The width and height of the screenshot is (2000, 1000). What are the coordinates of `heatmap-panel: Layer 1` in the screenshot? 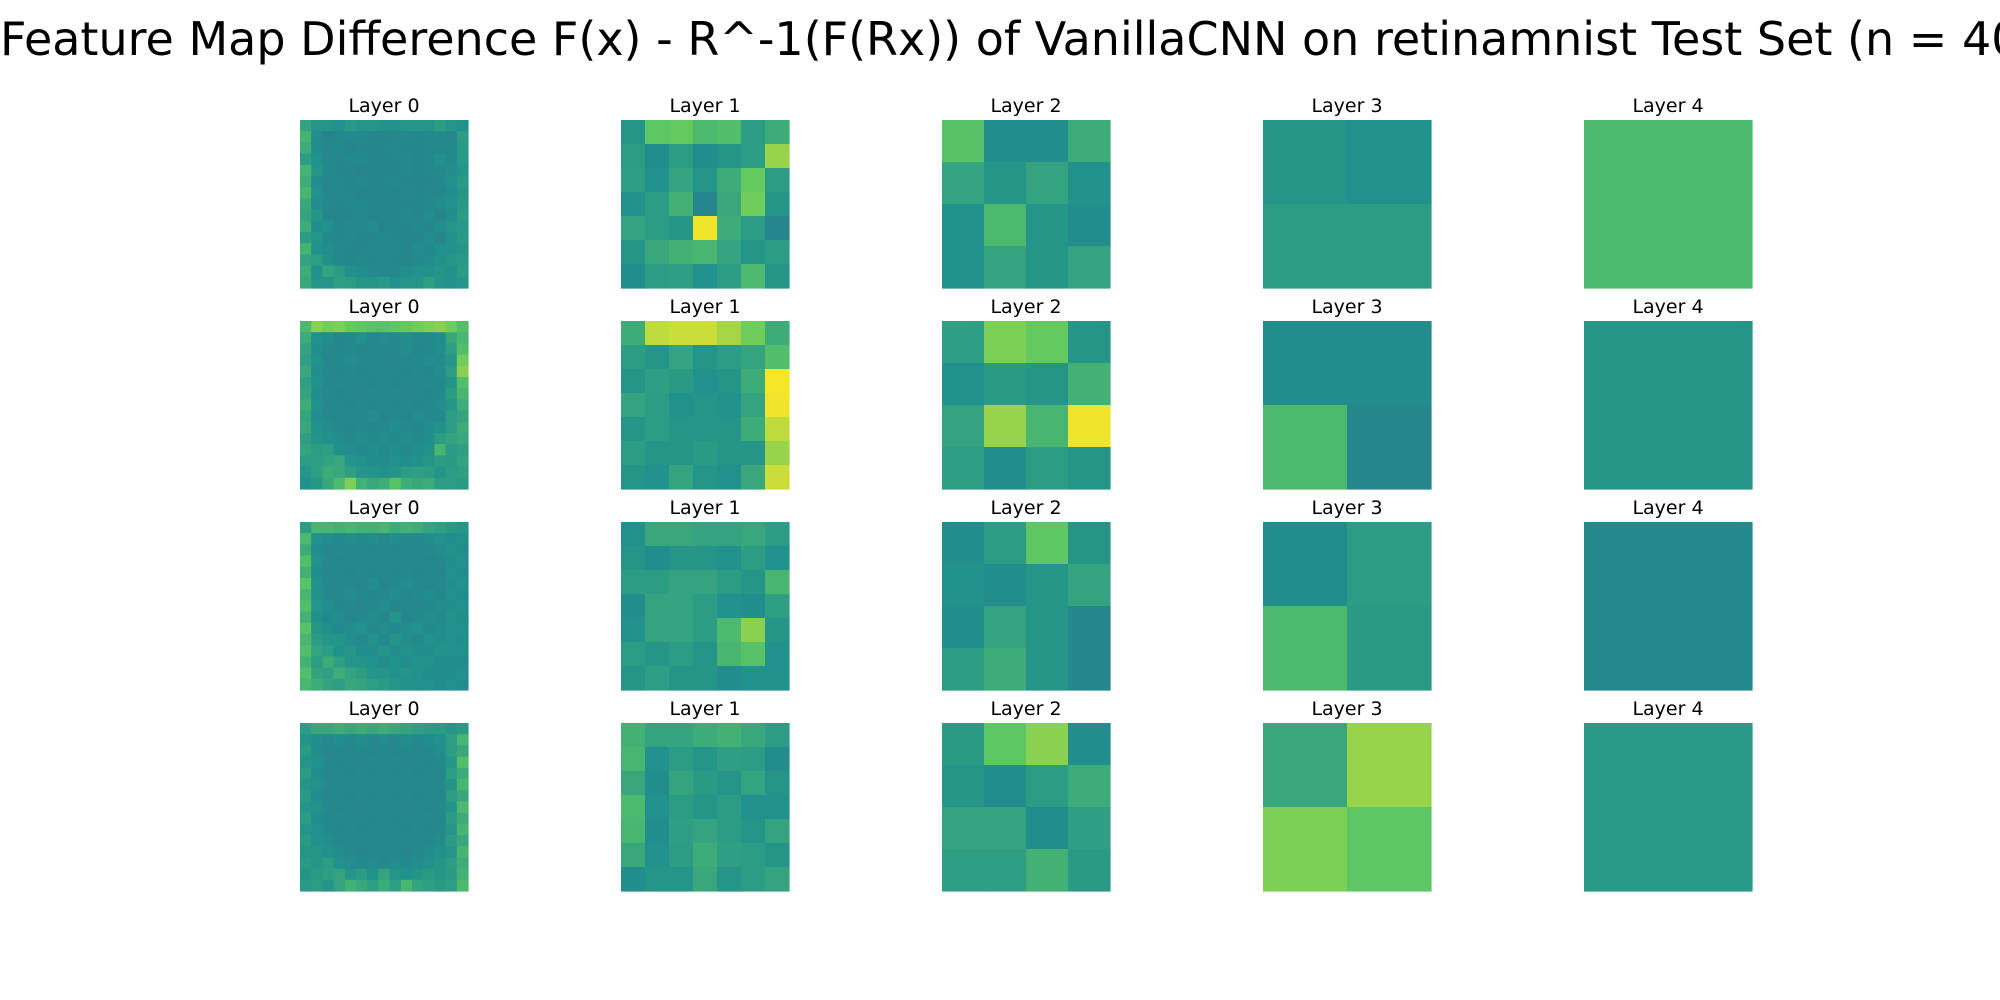 It's located at (705, 393).